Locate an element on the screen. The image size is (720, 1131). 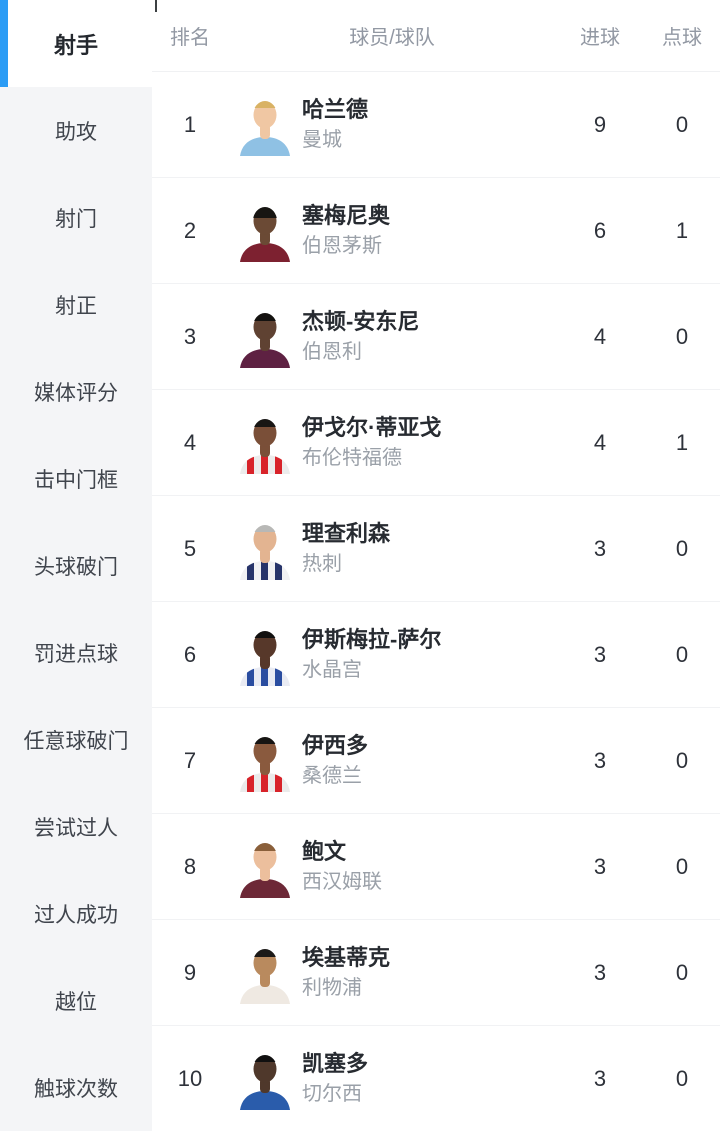
player-cell: 伊西多 桑德兰 is located at coordinates (429, 760).